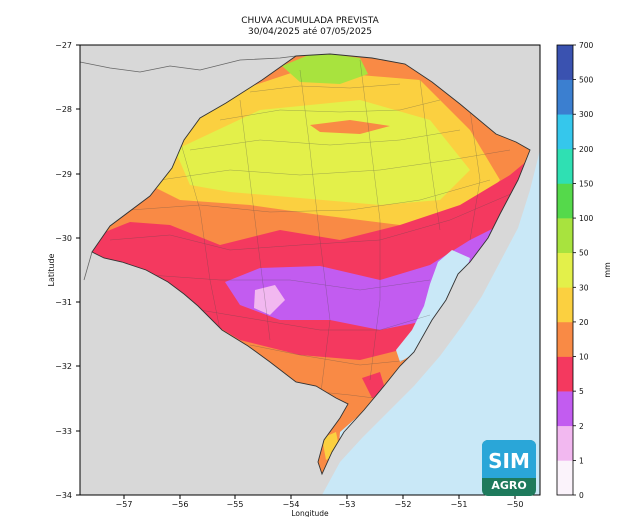  I want to click on logo-text-agro: AGRO, so click(508, 485).